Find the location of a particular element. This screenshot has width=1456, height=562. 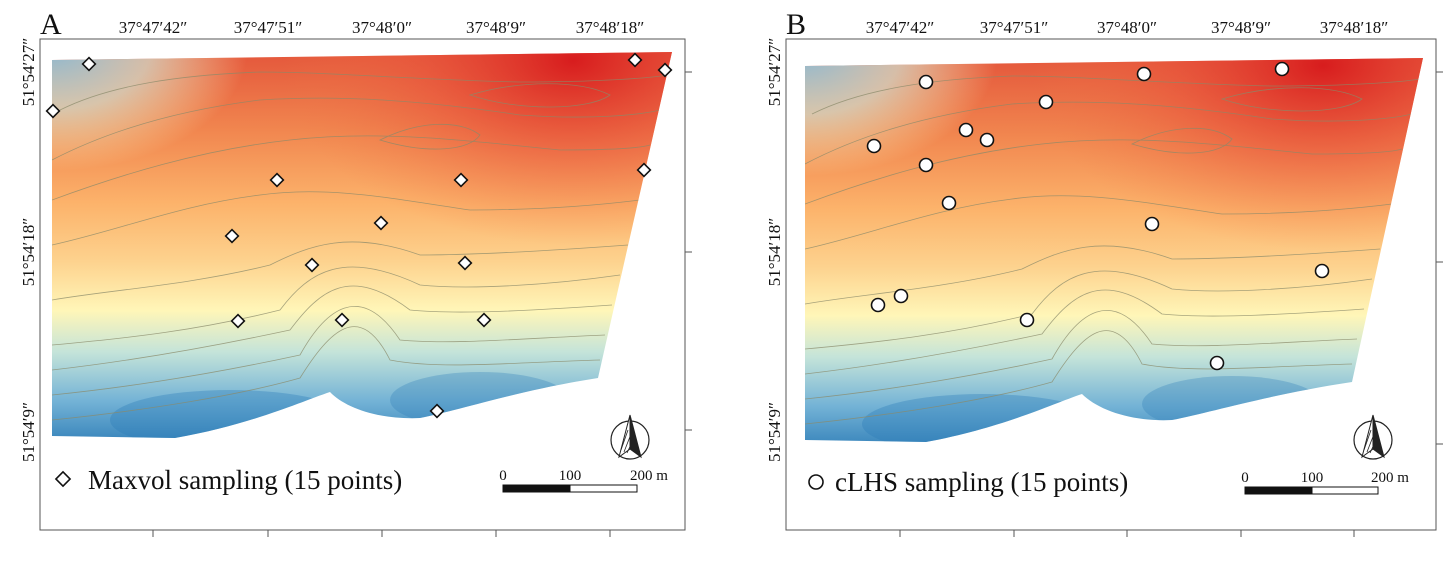

legend-label: Maxvol sampling (15 points) is located at coordinates (245, 480).